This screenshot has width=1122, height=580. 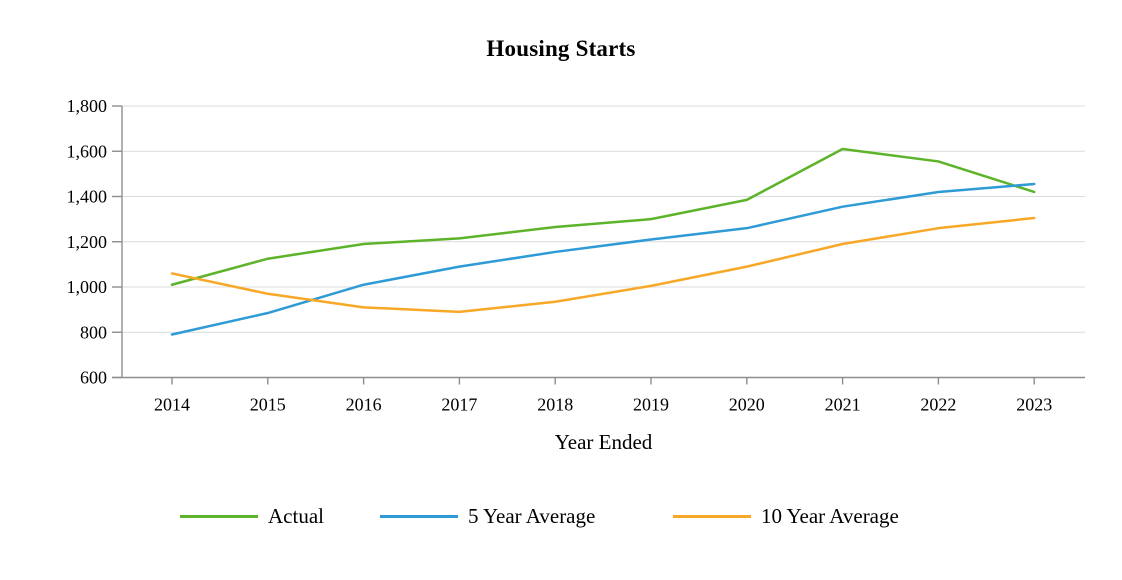 What do you see at coordinates (603, 396) in the screenshot?
I see `x-axis-ticks: 2014 2015 2016 2017 2018 2019 2020 2021 2022 2023` at bounding box center [603, 396].